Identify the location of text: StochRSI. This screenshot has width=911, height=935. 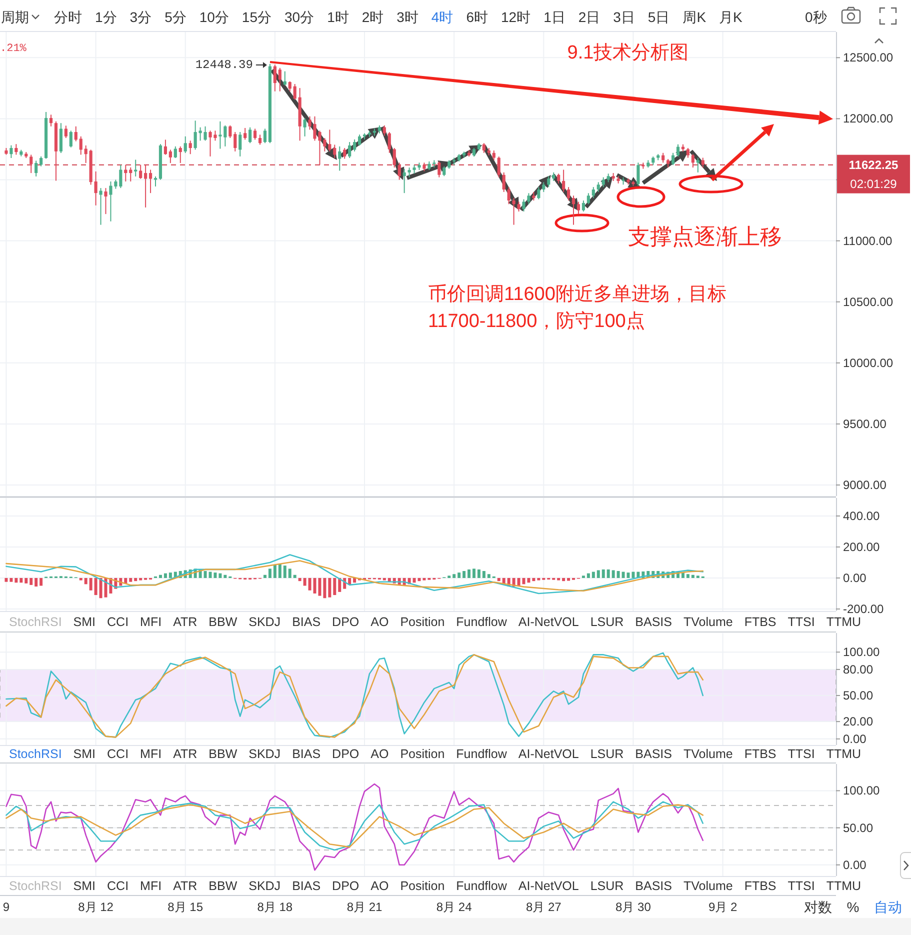
(35, 754).